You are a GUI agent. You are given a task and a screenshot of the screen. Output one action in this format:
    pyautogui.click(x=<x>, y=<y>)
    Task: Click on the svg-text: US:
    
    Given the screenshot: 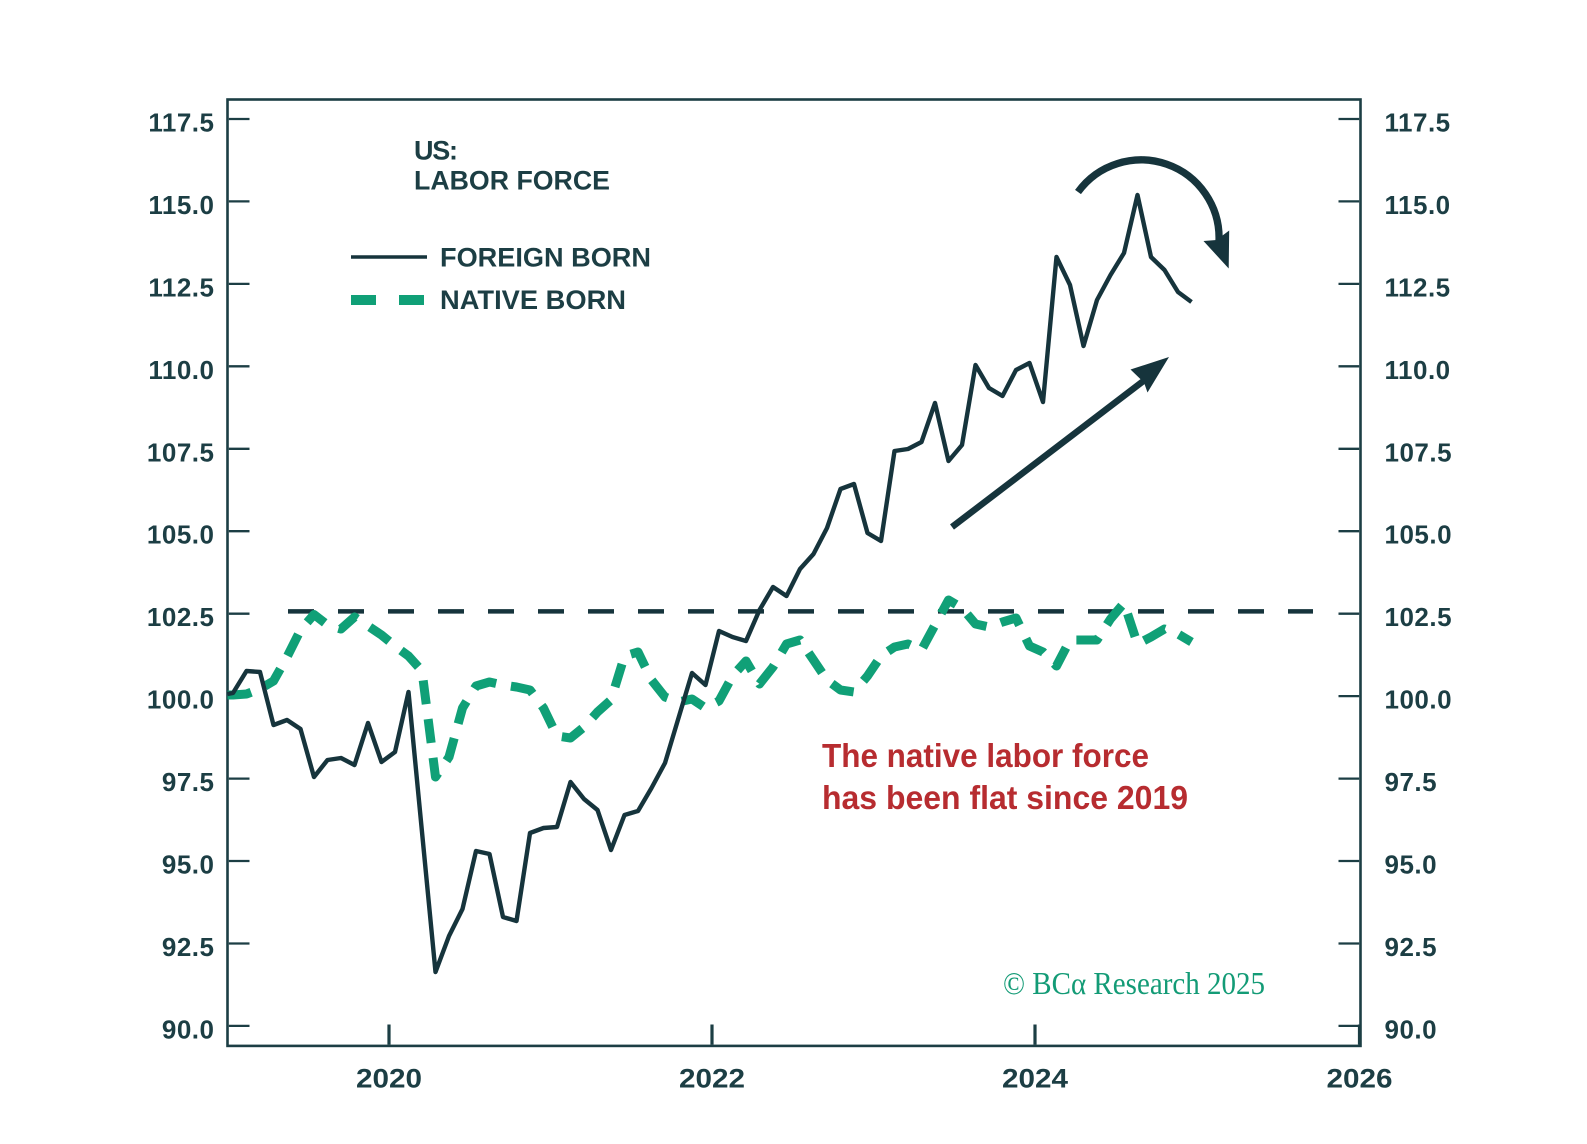 What is the action you would take?
    pyautogui.click(x=436, y=151)
    